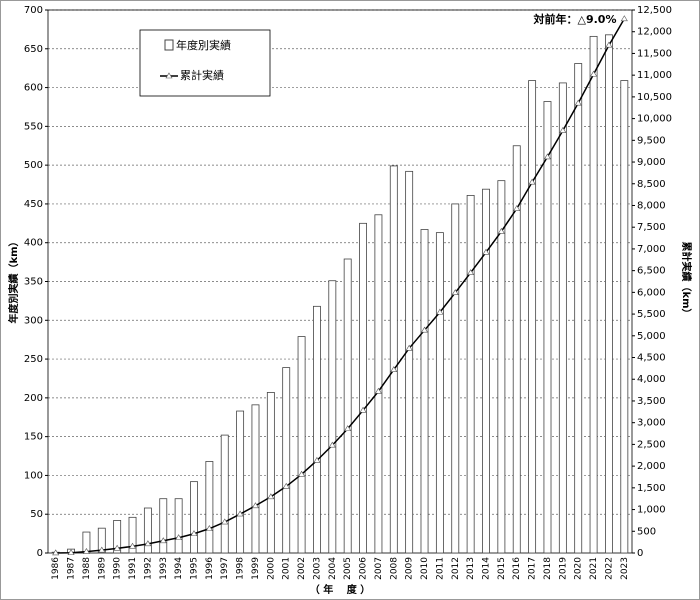 This screenshot has width=700, height=600. Describe the element at coordinates (502, 568) in the screenshot. I see `x-tick-label: 2015` at that location.